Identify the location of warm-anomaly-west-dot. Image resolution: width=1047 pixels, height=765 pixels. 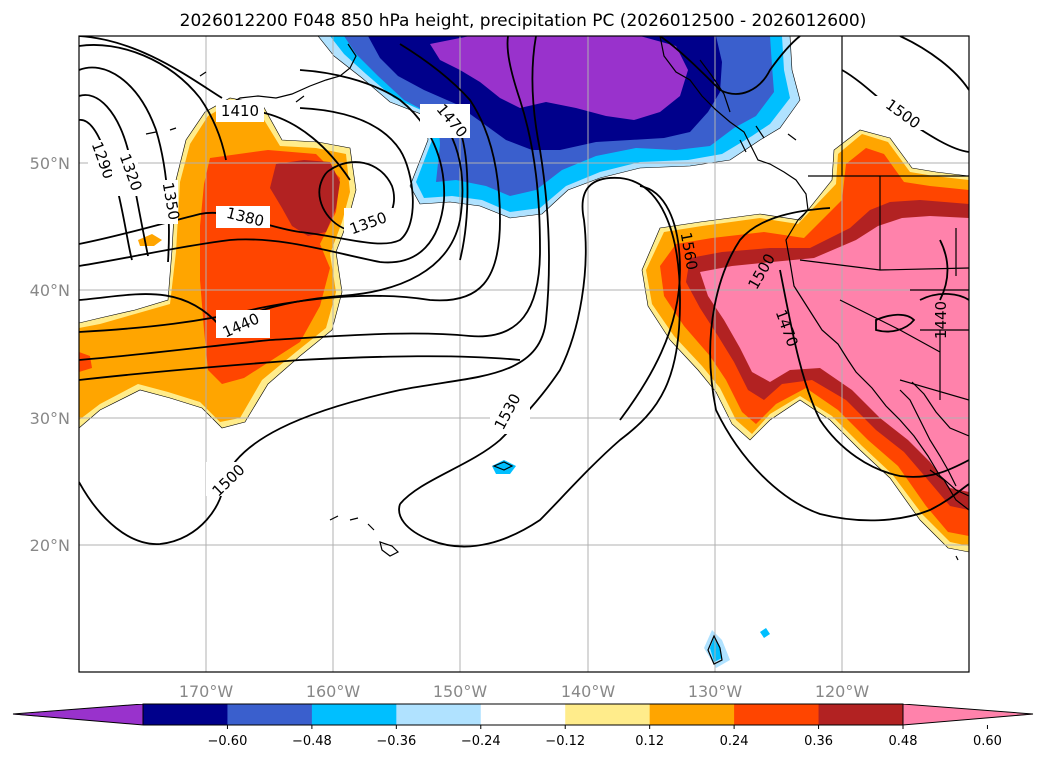
(150, 240).